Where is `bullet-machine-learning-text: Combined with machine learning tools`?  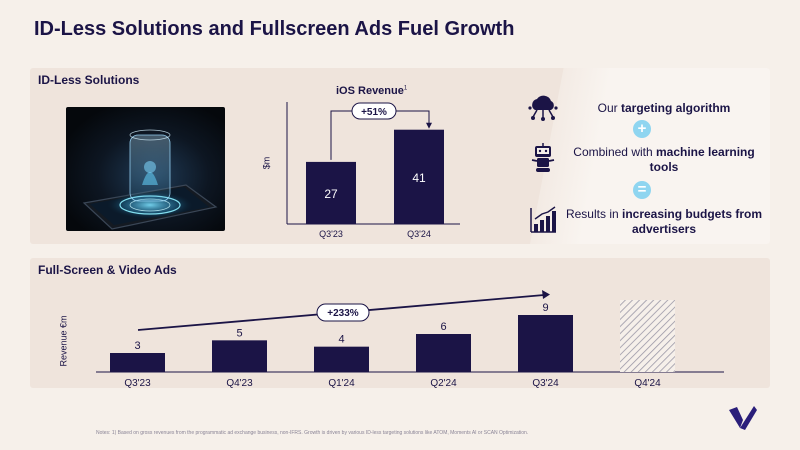 bullet-machine-learning-text: Combined with machine learning tools is located at coordinates (664, 160).